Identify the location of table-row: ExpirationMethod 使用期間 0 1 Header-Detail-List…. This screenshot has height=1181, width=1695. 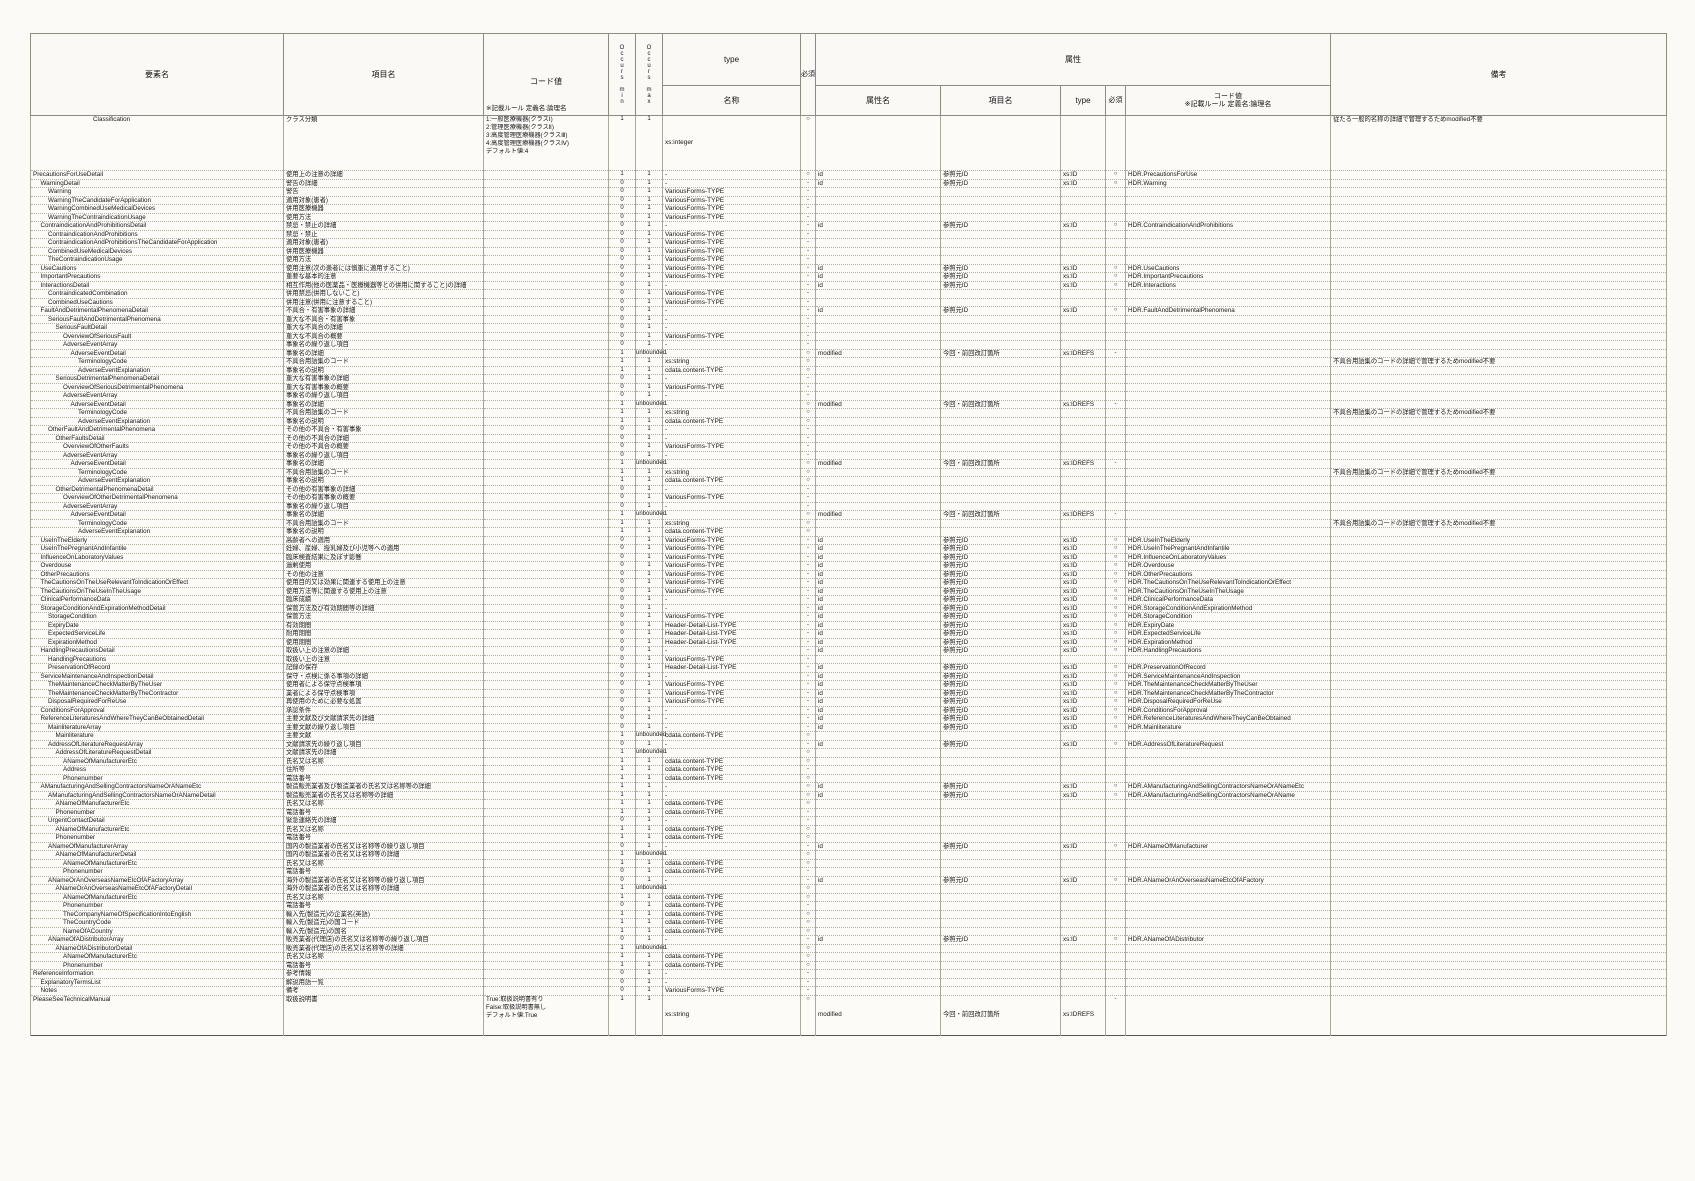
(849, 642).